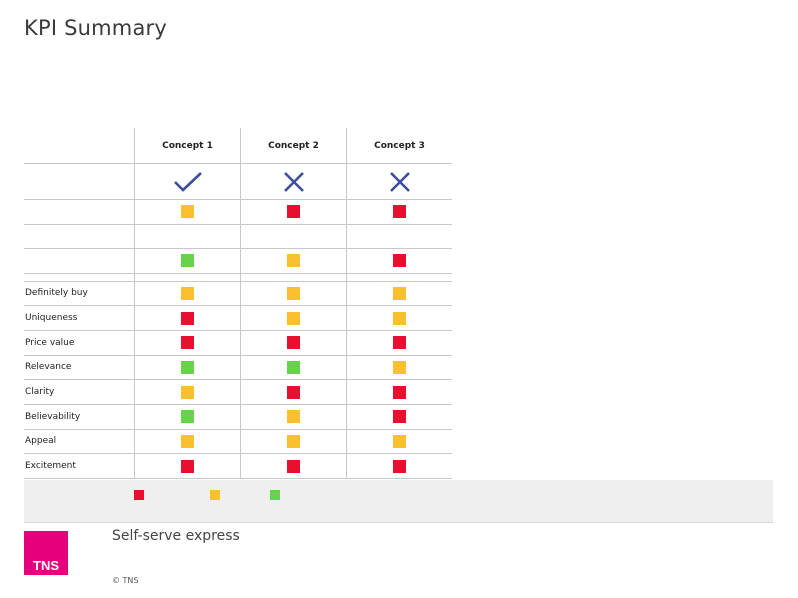 The width and height of the screenshot is (798, 598). Describe the element at coordinates (176, 536) in the screenshot. I see `tagline: Self-serve express` at that location.